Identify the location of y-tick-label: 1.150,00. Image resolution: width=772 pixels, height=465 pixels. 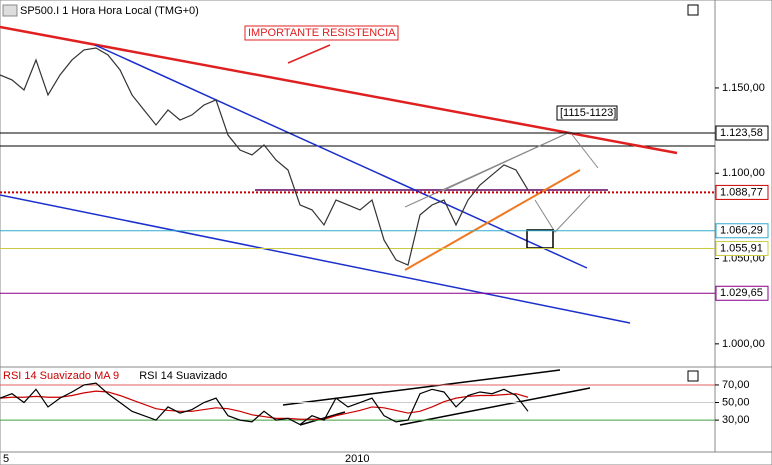
(743, 88).